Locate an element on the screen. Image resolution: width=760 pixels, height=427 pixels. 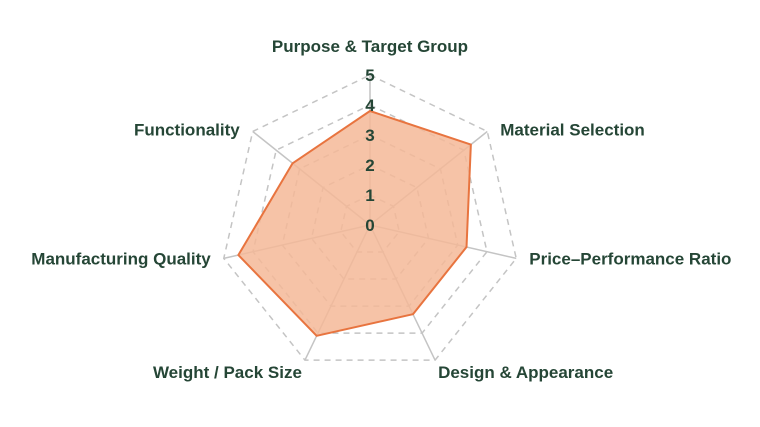
axis-label-design-appearance: Design & Appearance is located at coordinates (525, 372).